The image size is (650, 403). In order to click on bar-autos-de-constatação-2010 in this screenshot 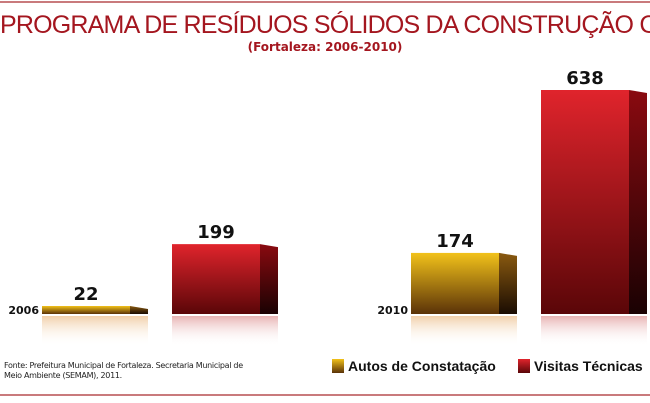, I will do `click(455, 283)`.